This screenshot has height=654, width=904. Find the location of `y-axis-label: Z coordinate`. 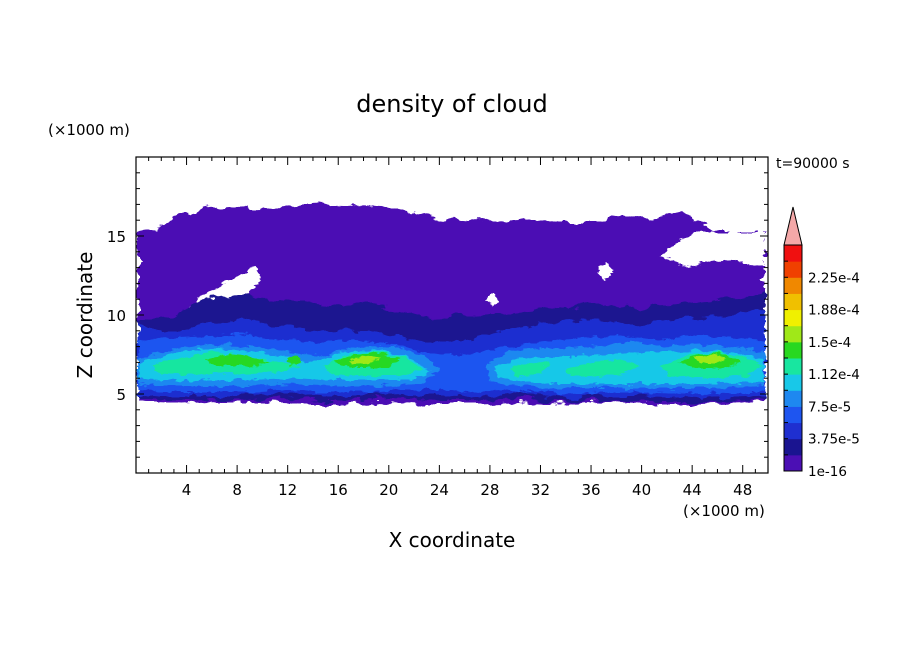

y-axis-label: Z coordinate is located at coordinates (85, 315).